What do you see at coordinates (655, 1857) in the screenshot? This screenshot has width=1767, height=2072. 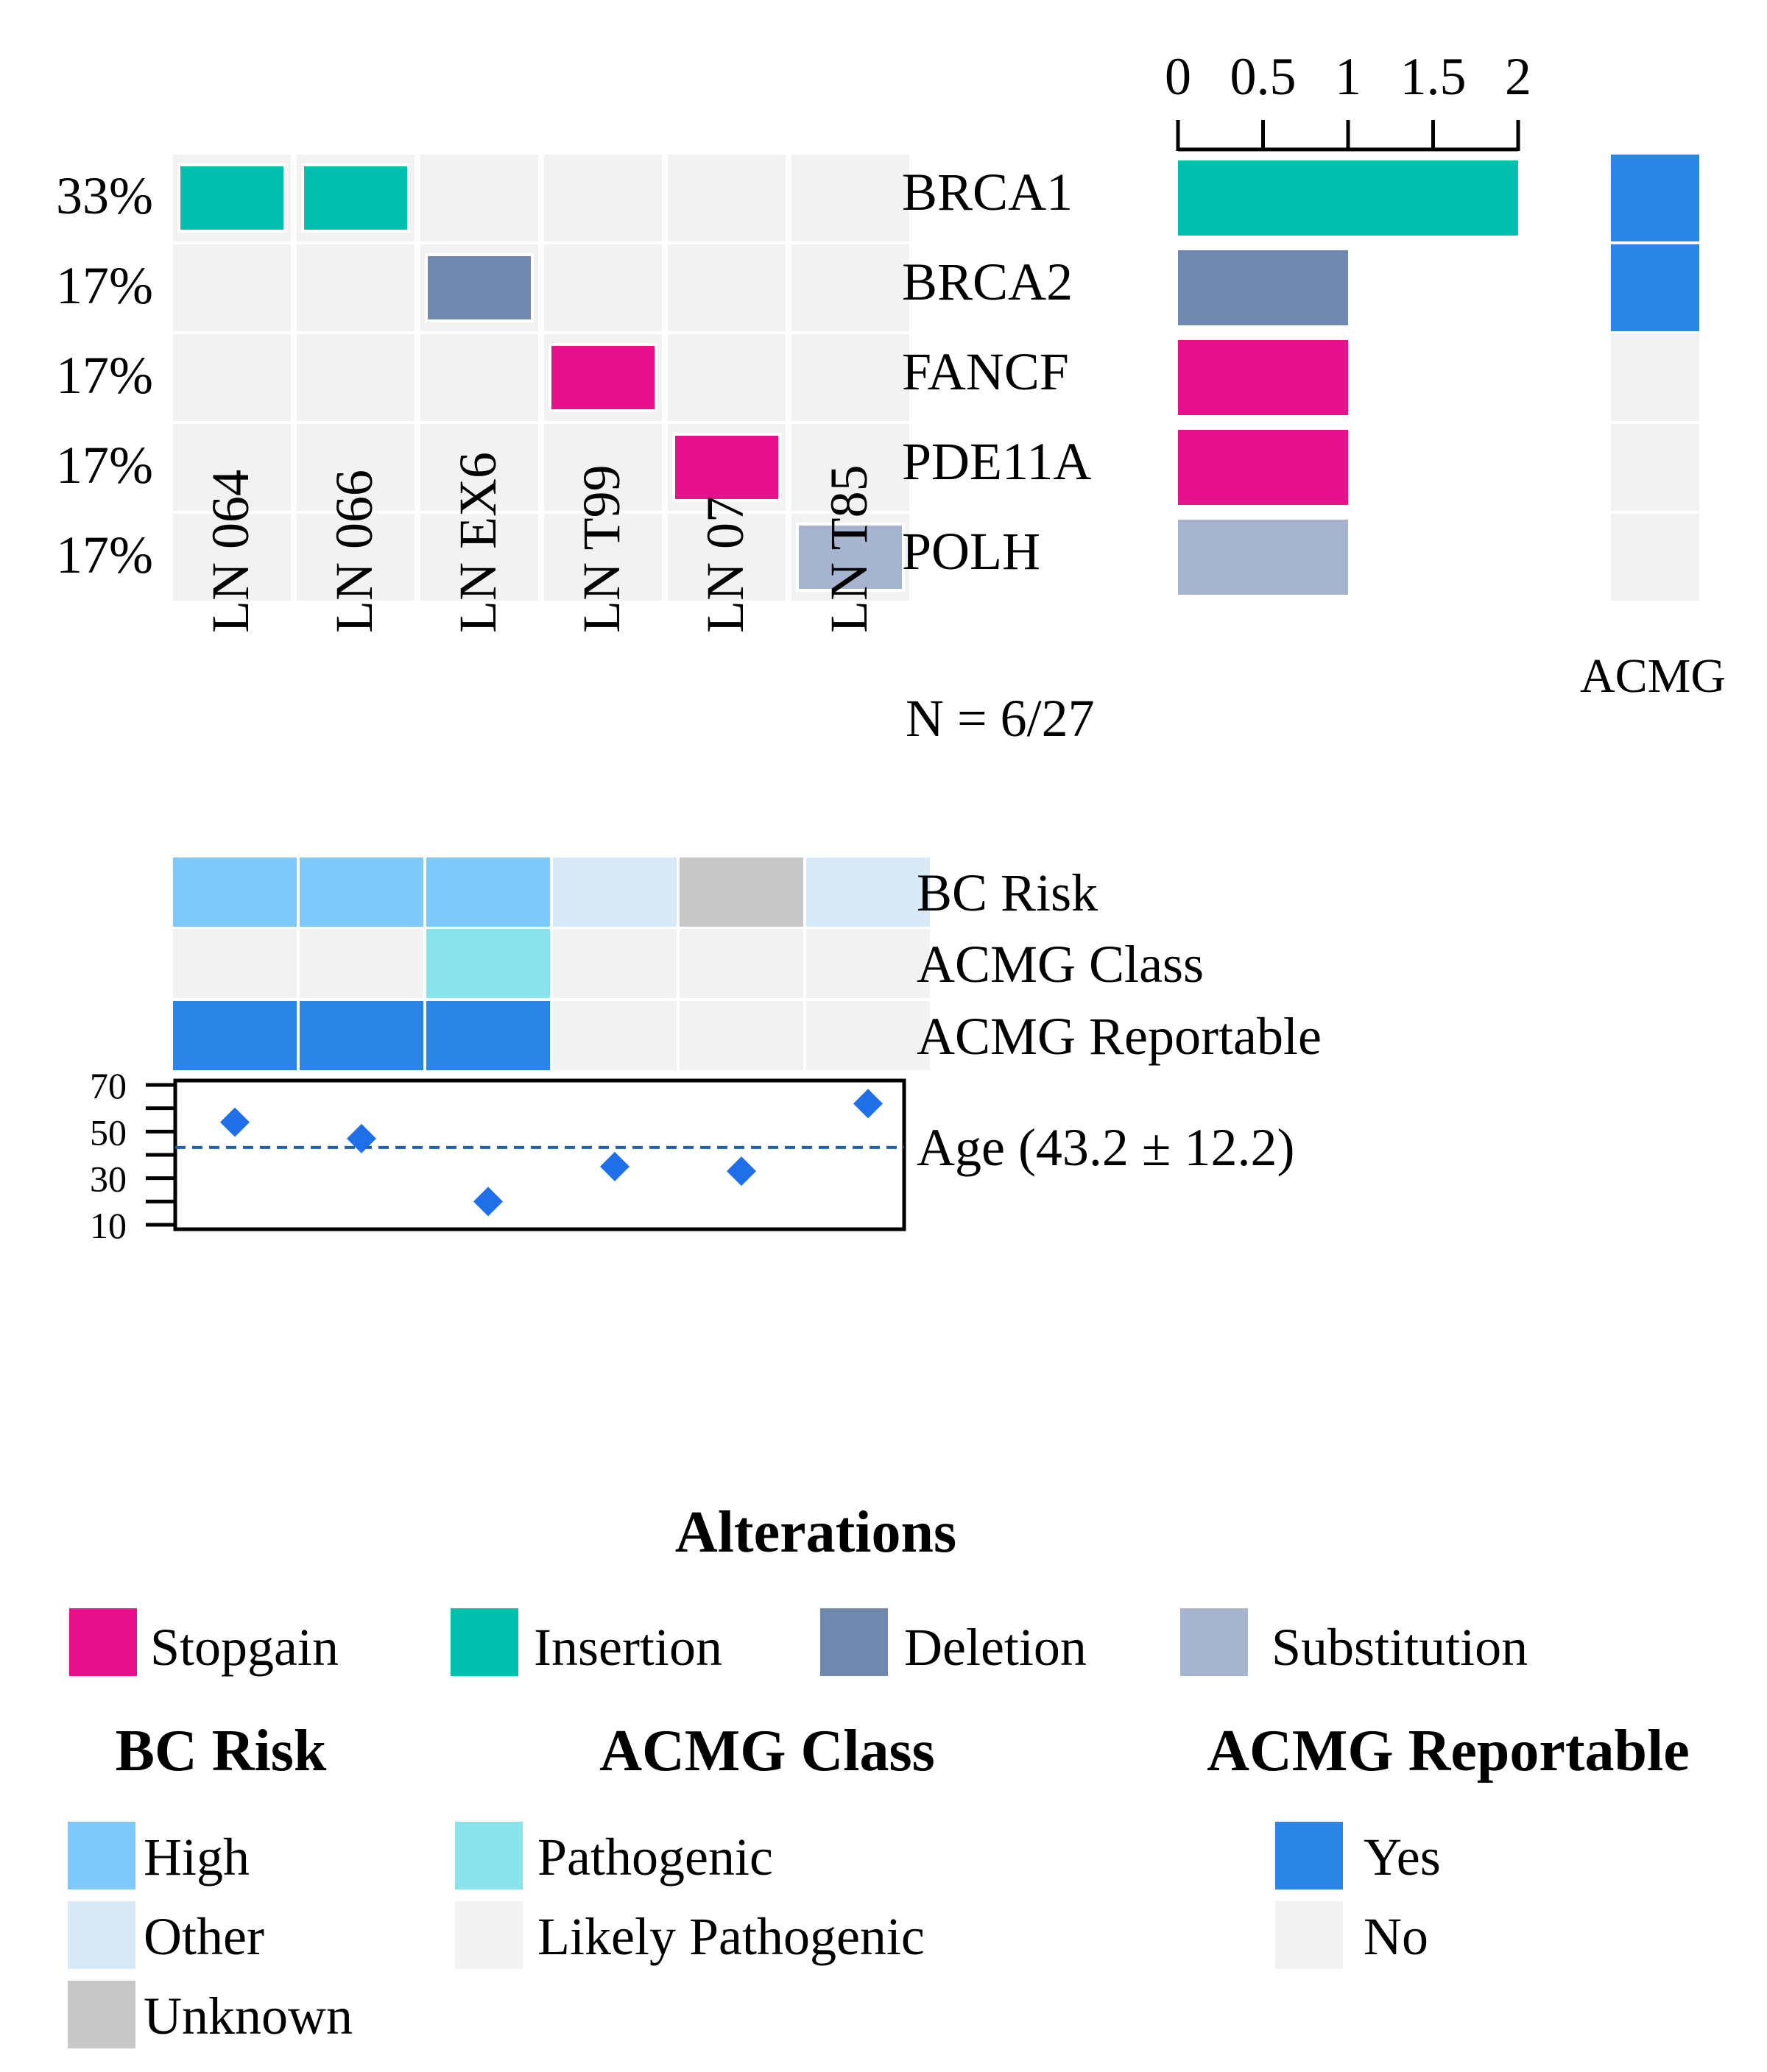 I see `legend-item-label: Pathogenic` at bounding box center [655, 1857].